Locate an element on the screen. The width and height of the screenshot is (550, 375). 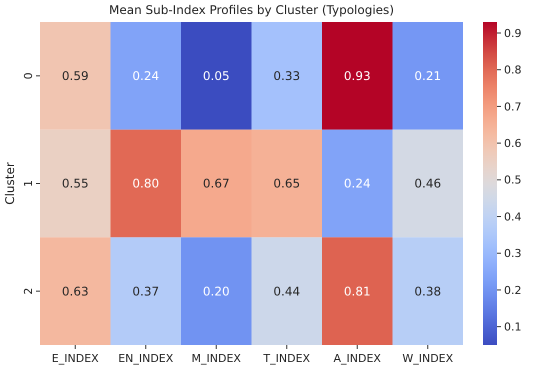
color-bar-label: 0.9 is located at coordinates (513, 33).